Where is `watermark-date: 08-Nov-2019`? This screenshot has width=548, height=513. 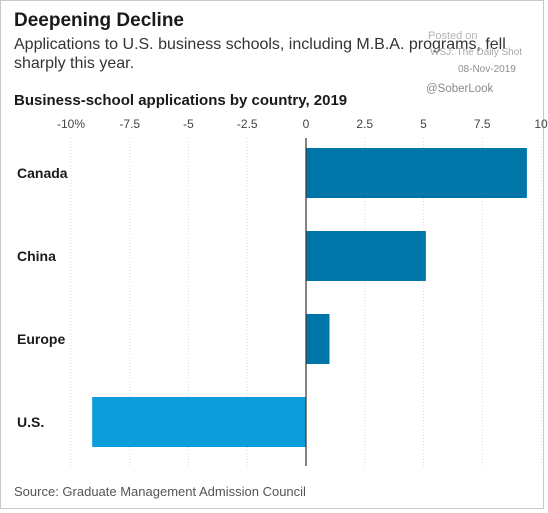 watermark-date: 08-Nov-2019 is located at coordinates (487, 69).